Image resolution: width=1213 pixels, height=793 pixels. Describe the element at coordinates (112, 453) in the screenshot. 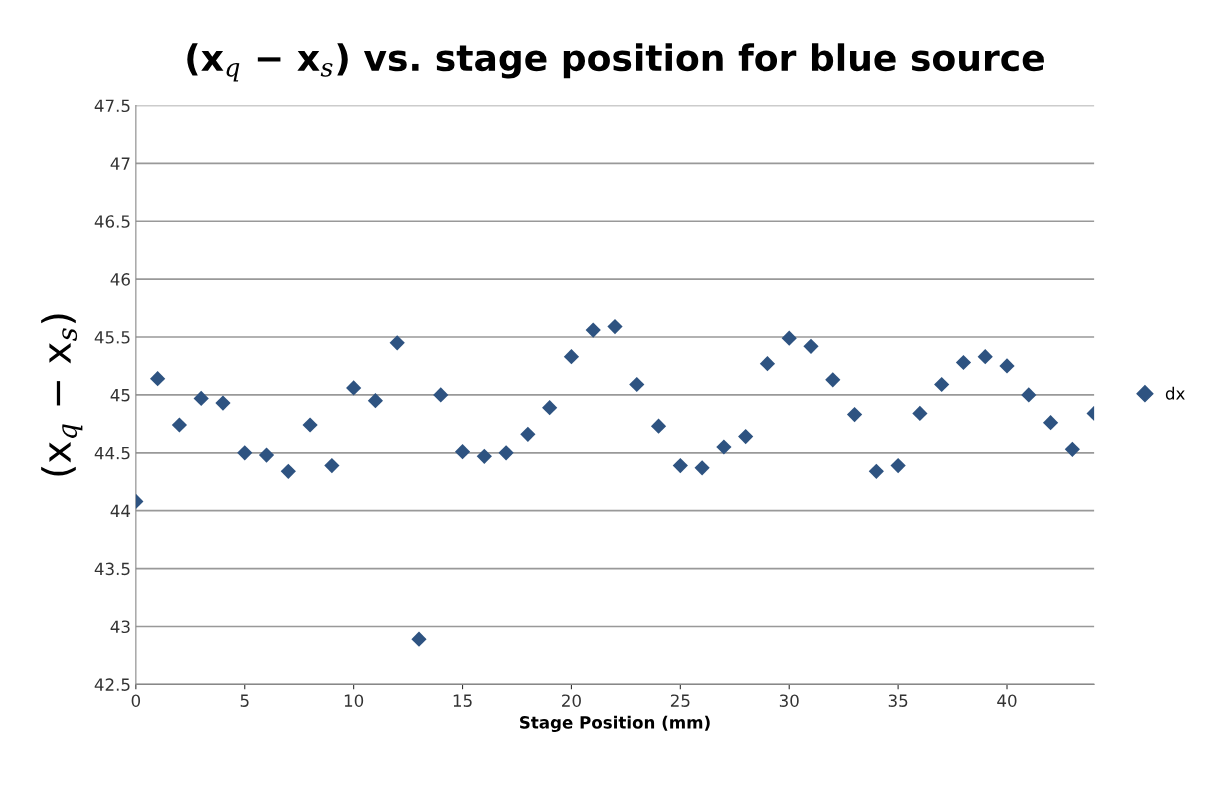

I see `y-tick-label: 44.5` at that location.